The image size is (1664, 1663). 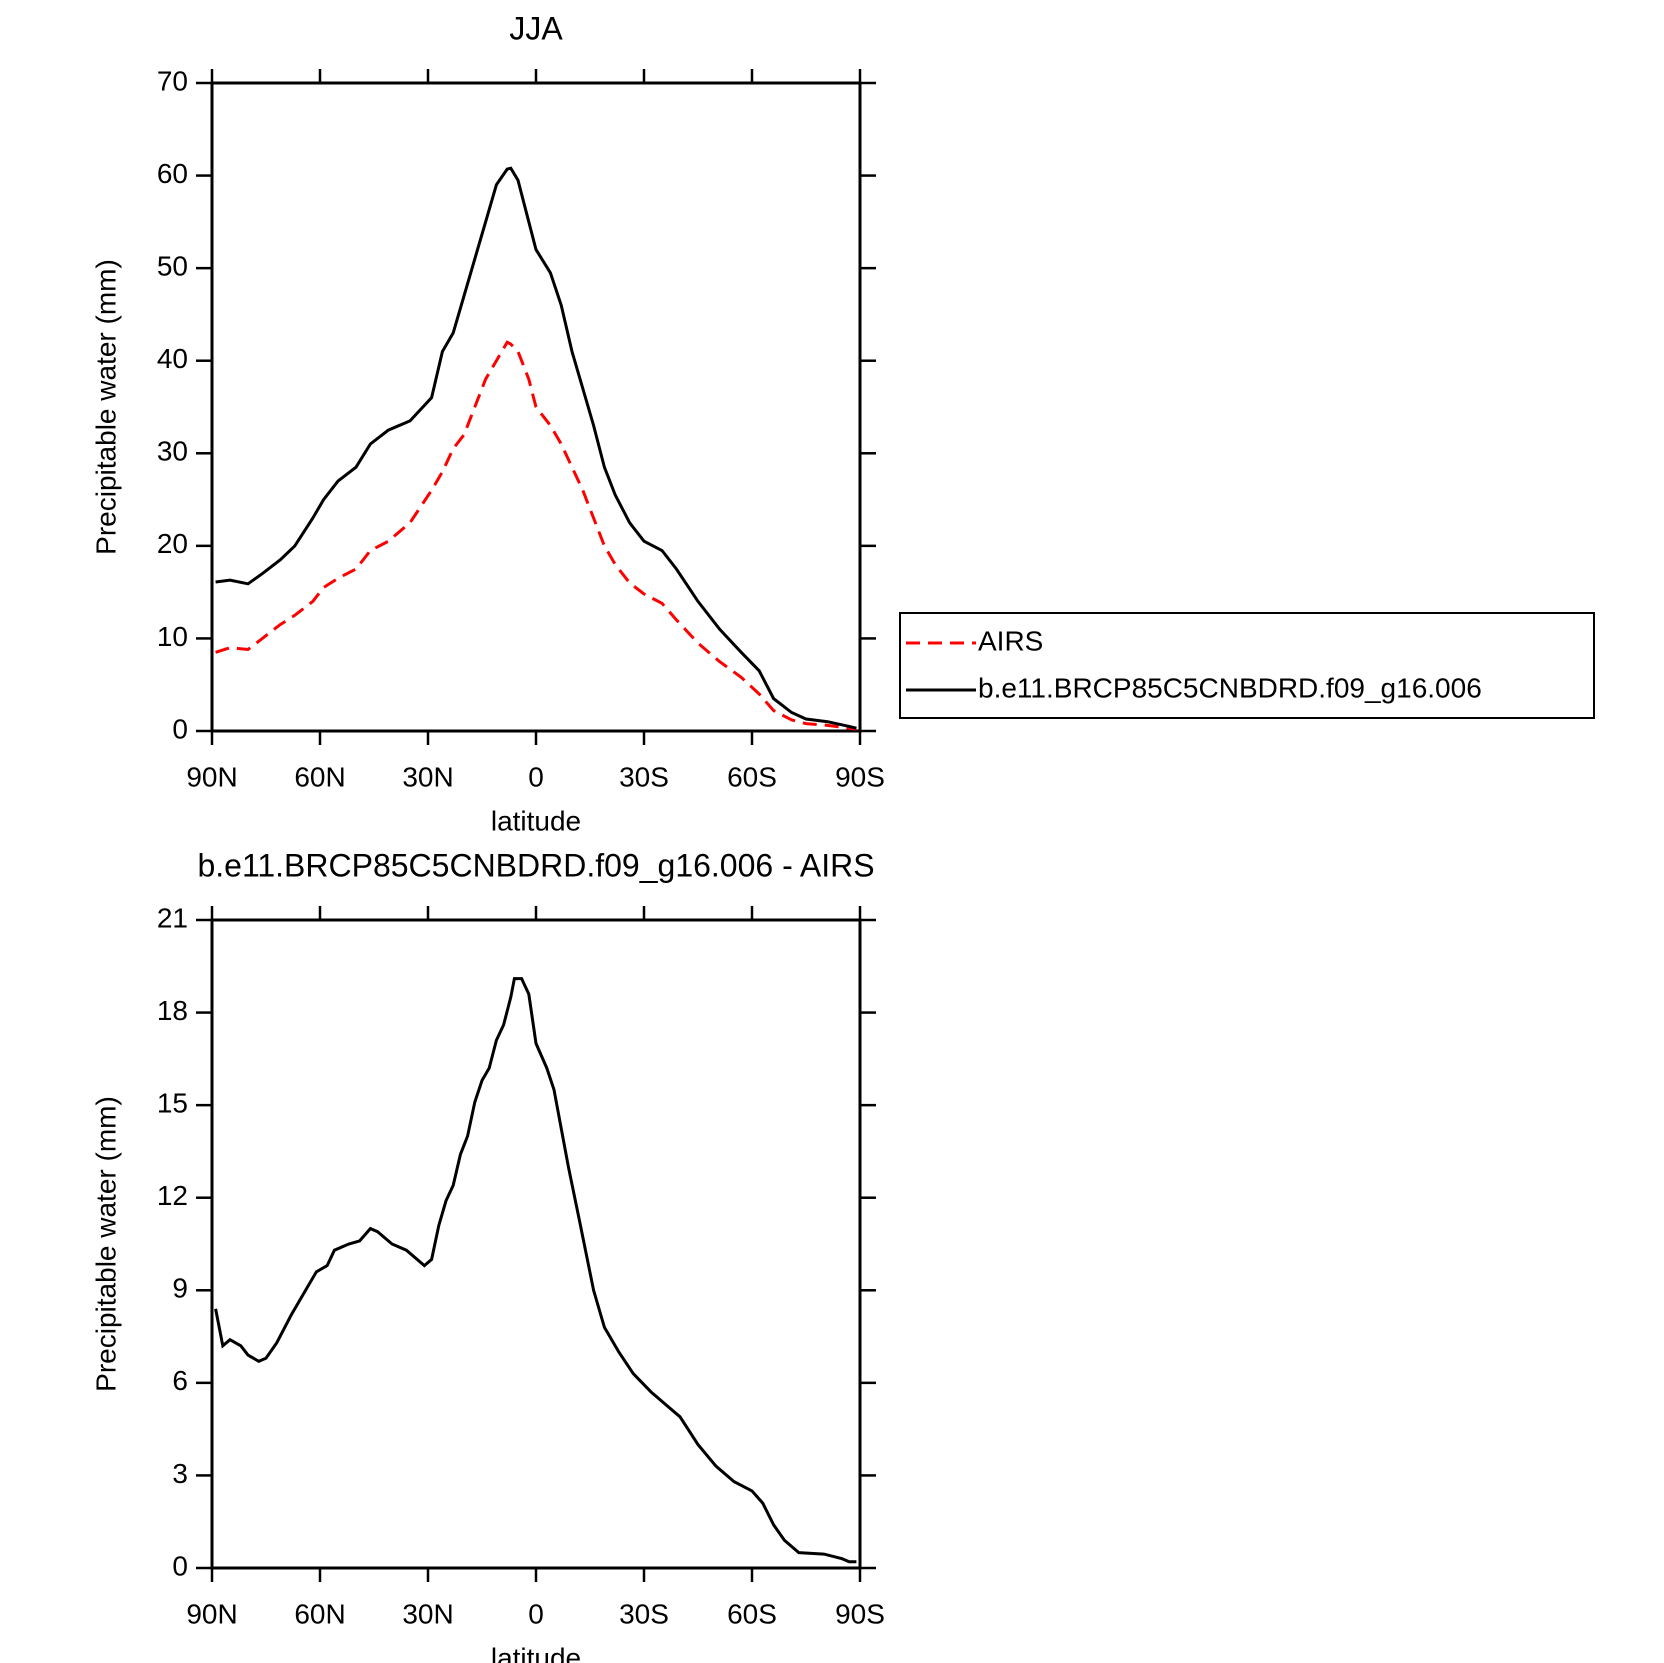 What do you see at coordinates (180, 1288) in the screenshot?
I see `y-tick-label: 9` at bounding box center [180, 1288].